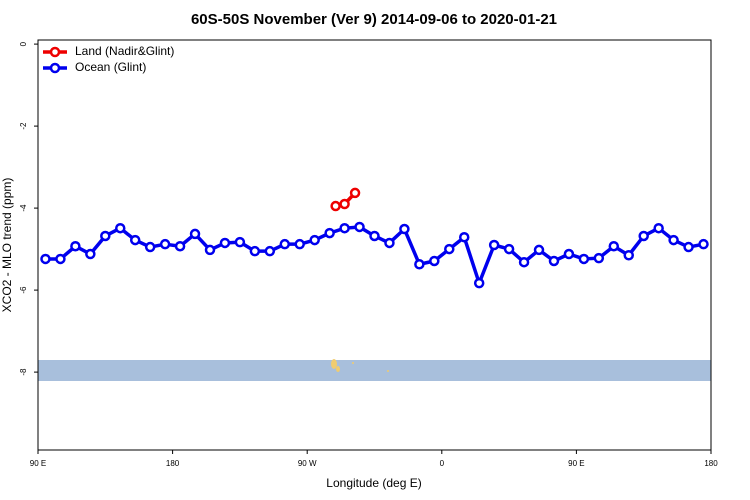  I want to click on legend-label: Land (Nadir&Glint), so click(124, 51).